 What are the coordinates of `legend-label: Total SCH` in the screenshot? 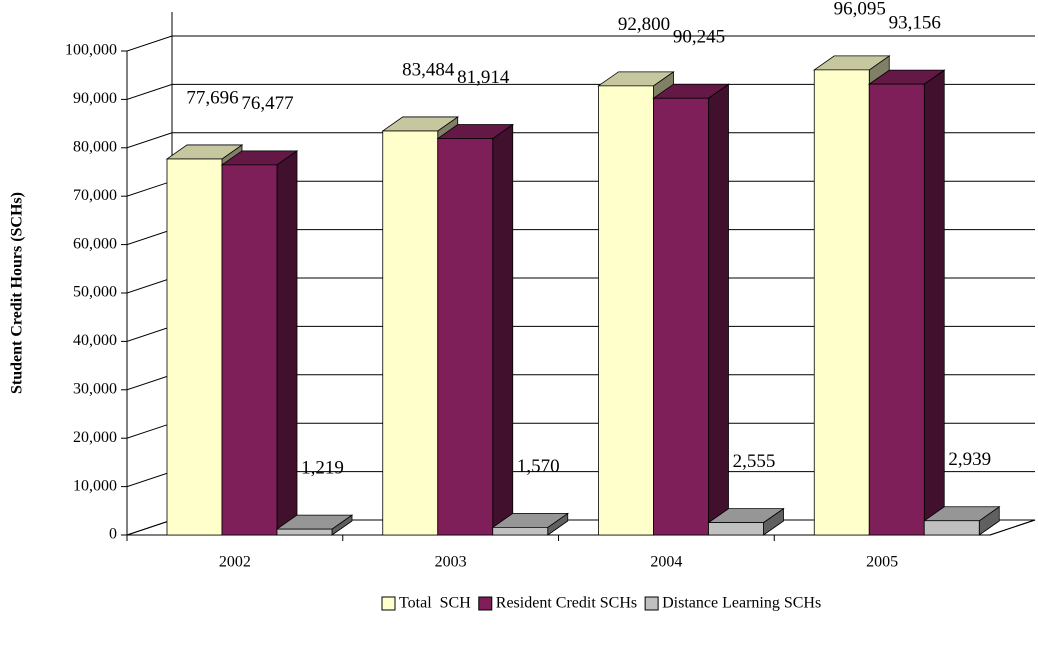 It's located at (435, 603).